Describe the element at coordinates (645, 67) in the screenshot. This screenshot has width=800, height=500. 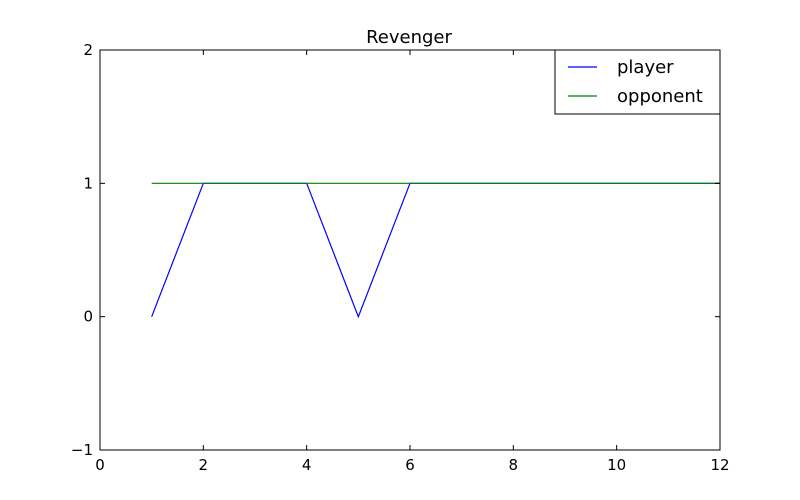
I see `legend-label-player: player` at that location.